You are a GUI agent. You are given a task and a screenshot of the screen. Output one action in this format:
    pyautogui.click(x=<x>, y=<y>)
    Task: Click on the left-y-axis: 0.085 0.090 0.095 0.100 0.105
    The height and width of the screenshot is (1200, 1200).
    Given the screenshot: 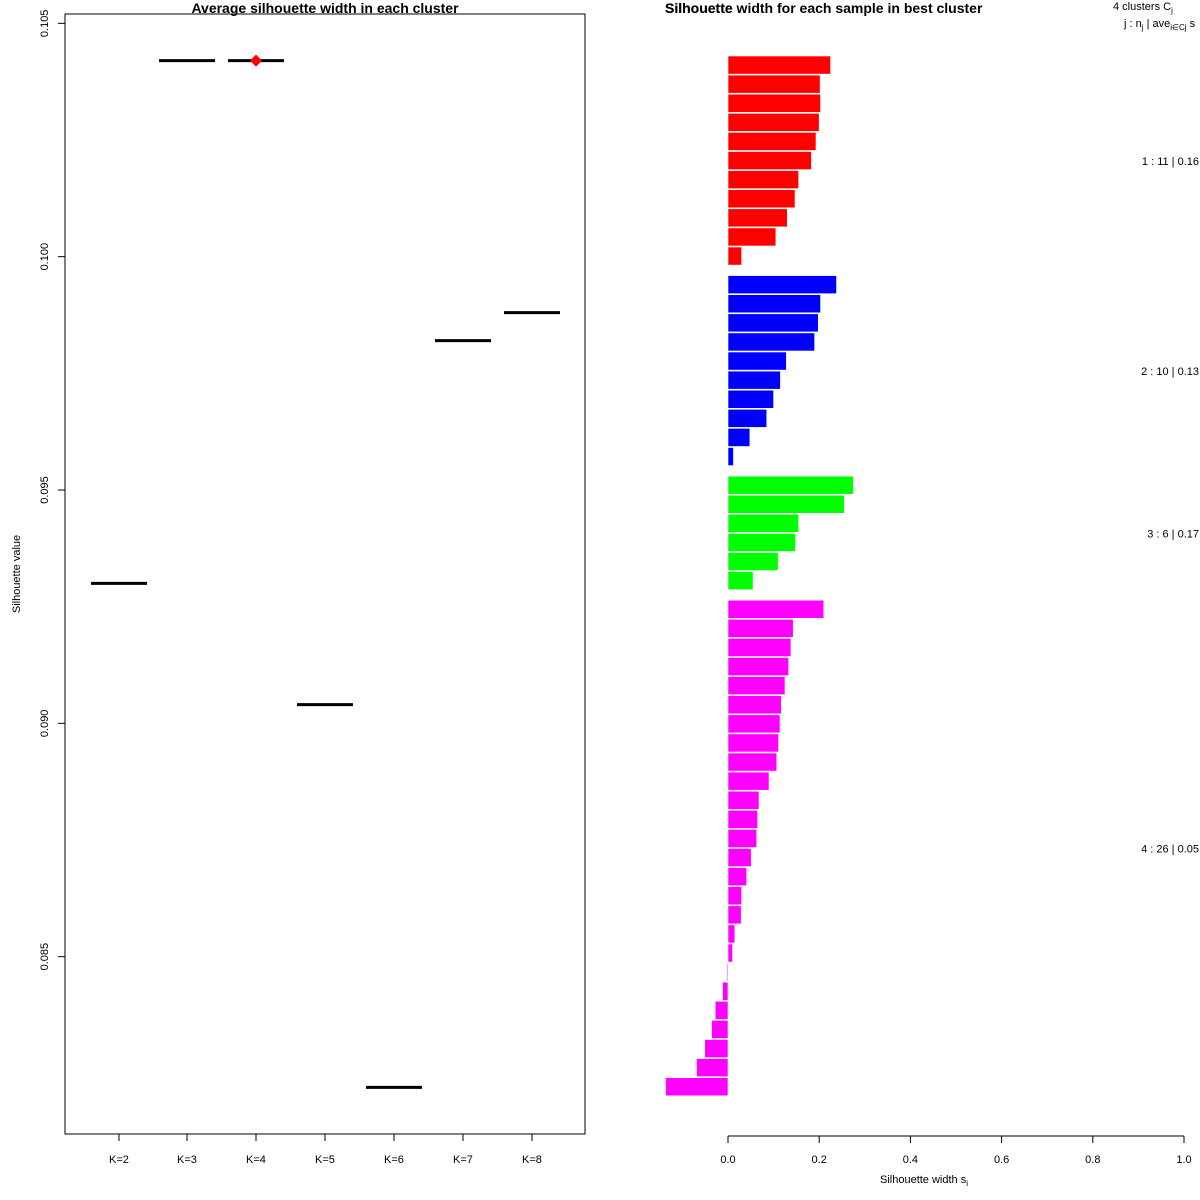 What is the action you would take?
    pyautogui.click(x=52, y=490)
    